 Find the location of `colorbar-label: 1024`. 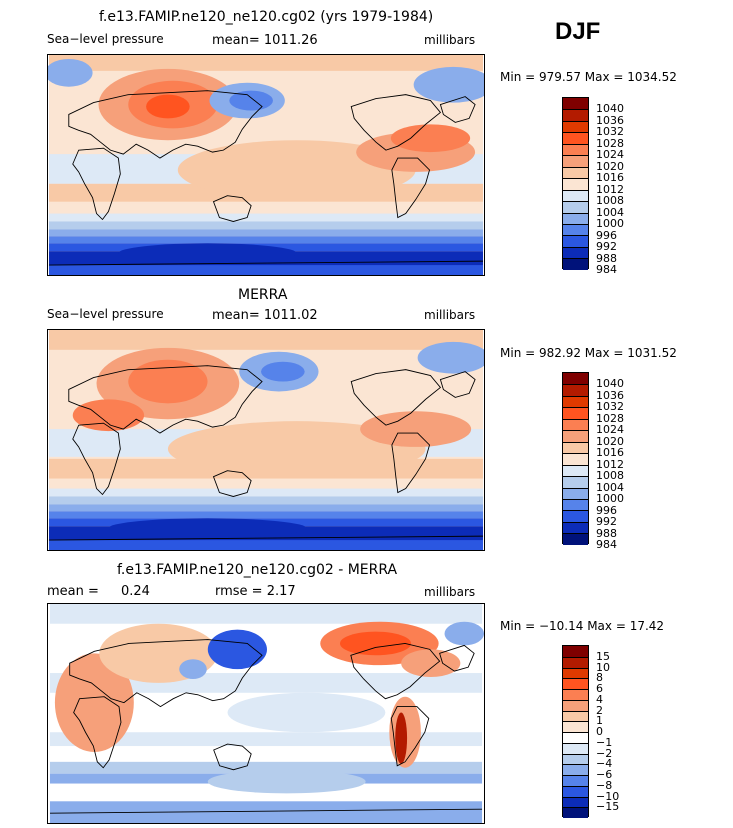

colorbar-label: 1024 is located at coordinates (610, 430).